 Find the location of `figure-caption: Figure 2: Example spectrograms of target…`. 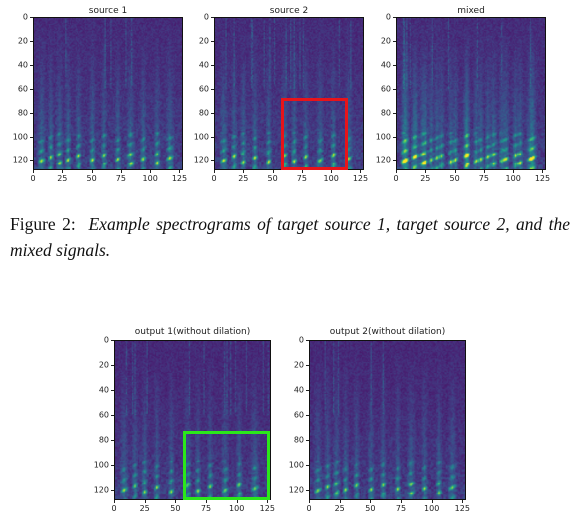

figure-caption: Figure 2: Example spectrograms of target… is located at coordinates (290, 237).